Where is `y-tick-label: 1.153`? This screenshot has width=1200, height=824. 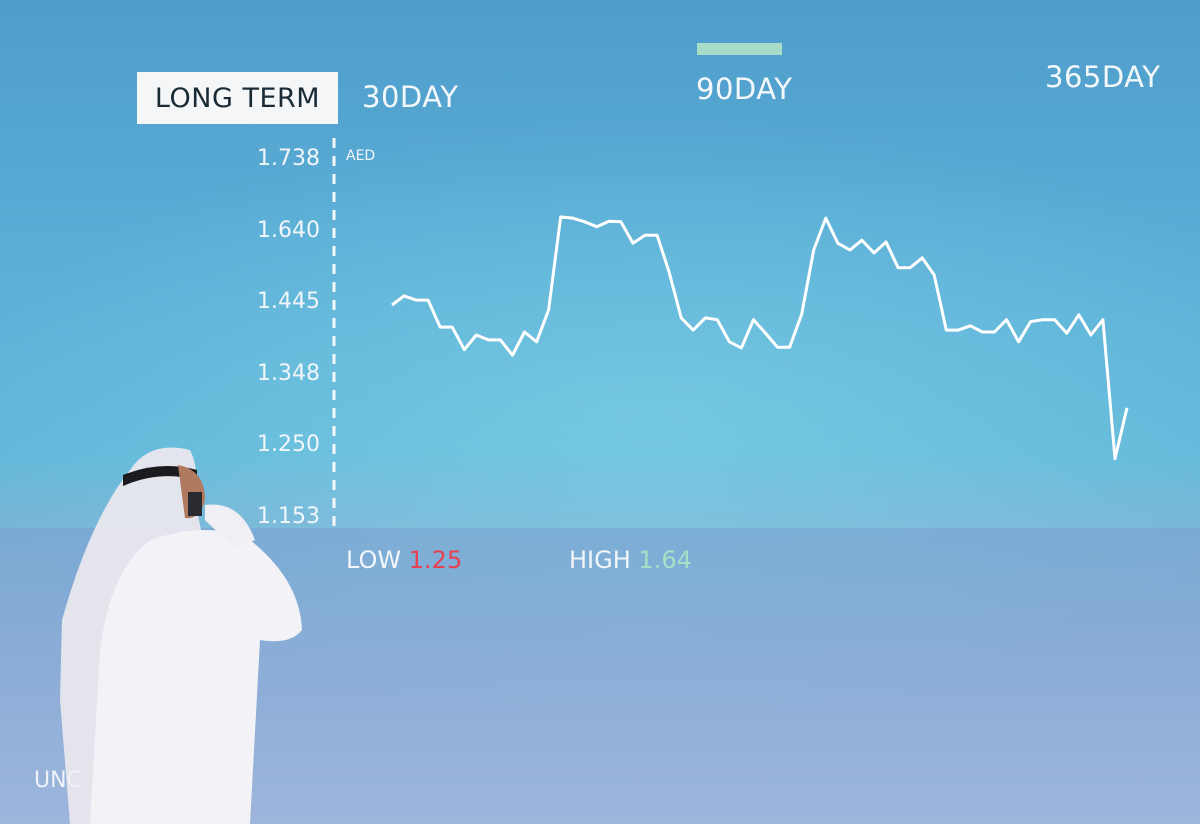 y-tick-label: 1.153 is located at coordinates (288, 516).